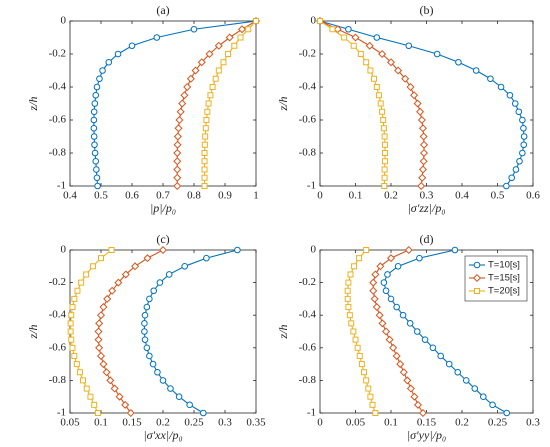 This screenshot has height=447, width=550. I want to click on x-tick-label: 0.4, so click(462, 196).